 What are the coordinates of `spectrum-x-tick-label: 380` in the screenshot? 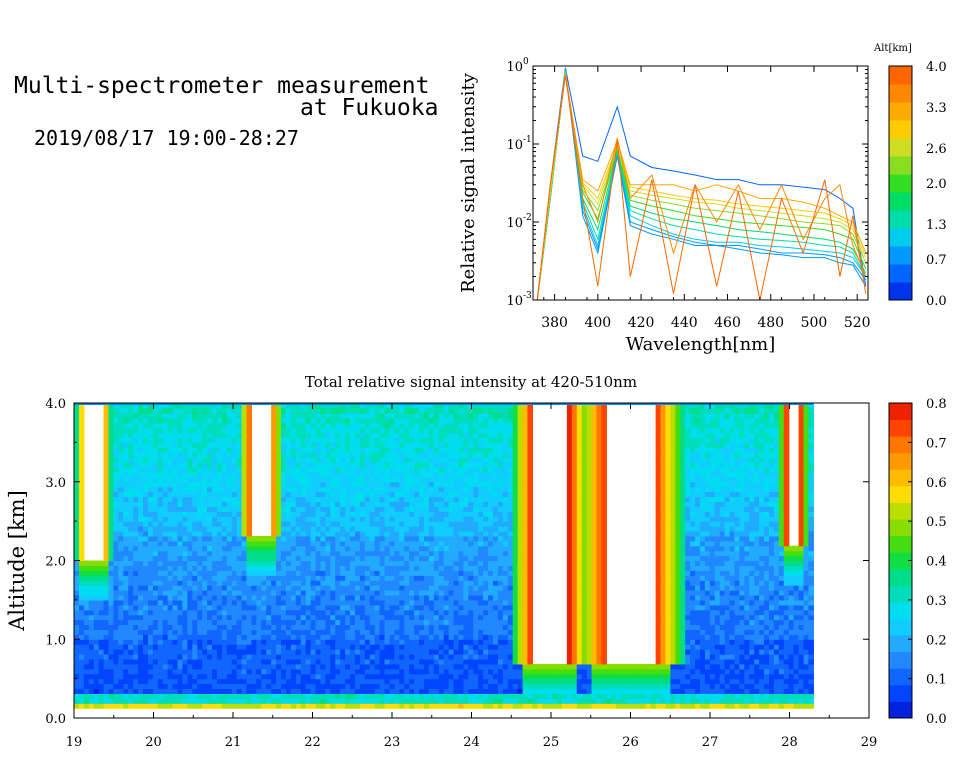 It's located at (554, 323).